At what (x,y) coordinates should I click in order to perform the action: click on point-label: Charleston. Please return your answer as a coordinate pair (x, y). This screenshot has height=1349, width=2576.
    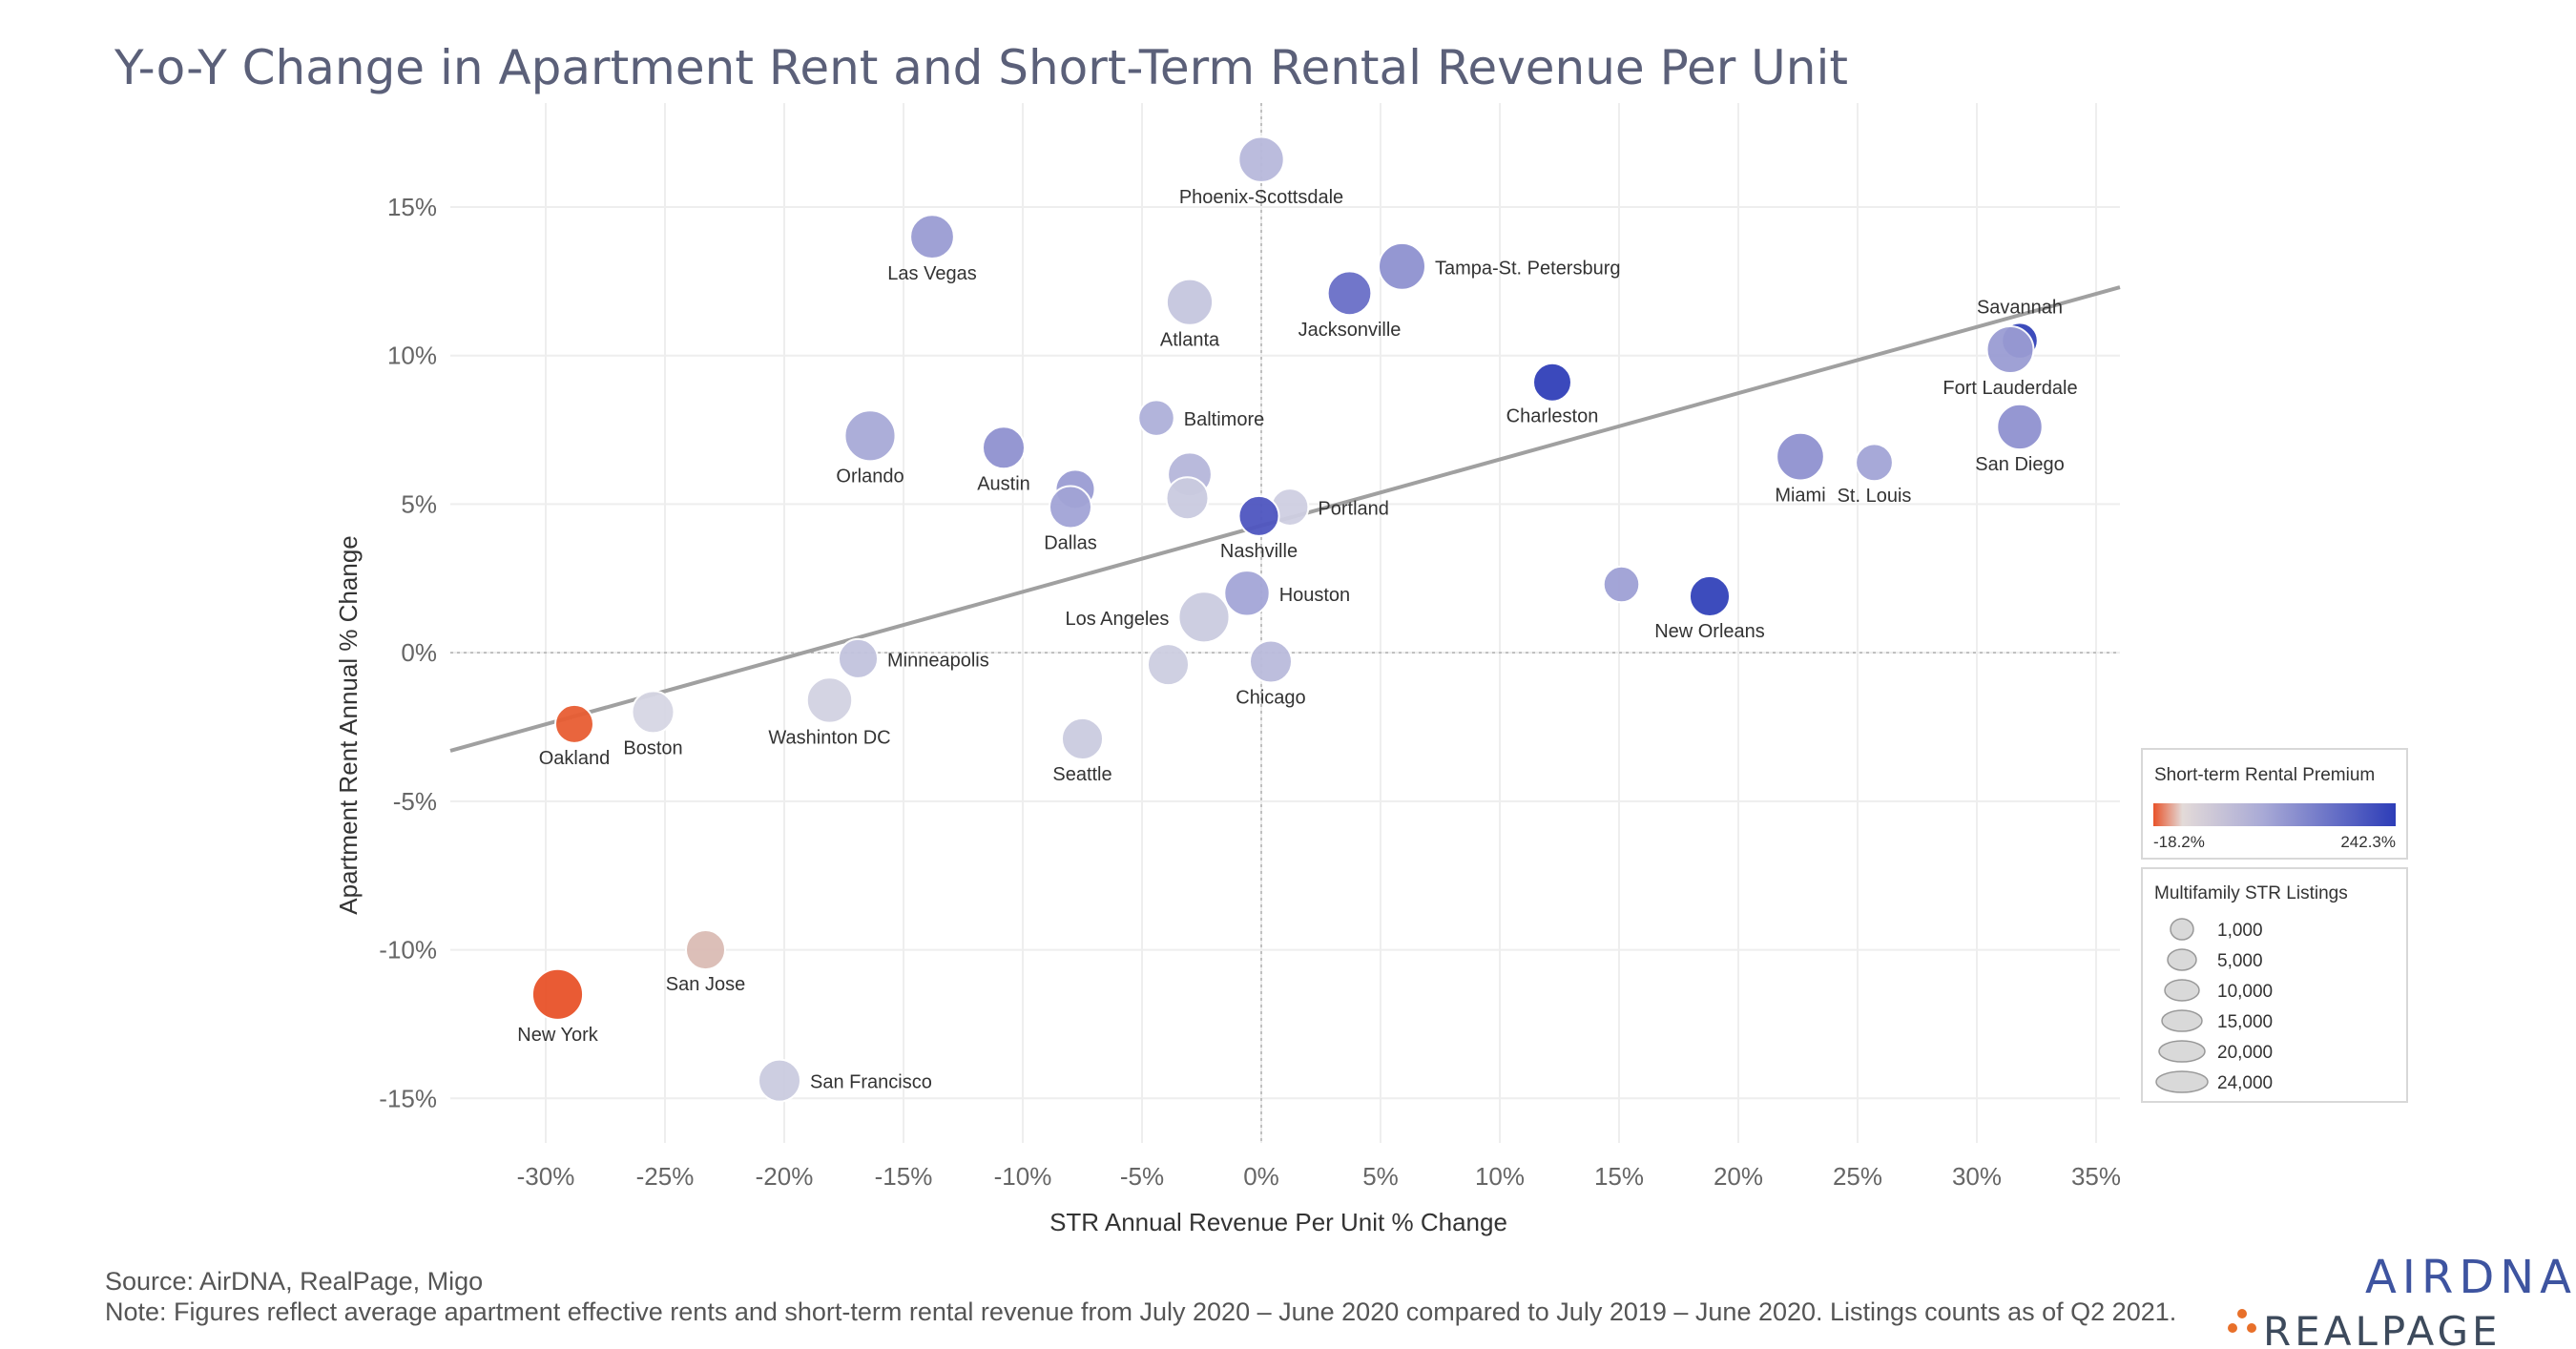
    Looking at the image, I should click on (1552, 416).